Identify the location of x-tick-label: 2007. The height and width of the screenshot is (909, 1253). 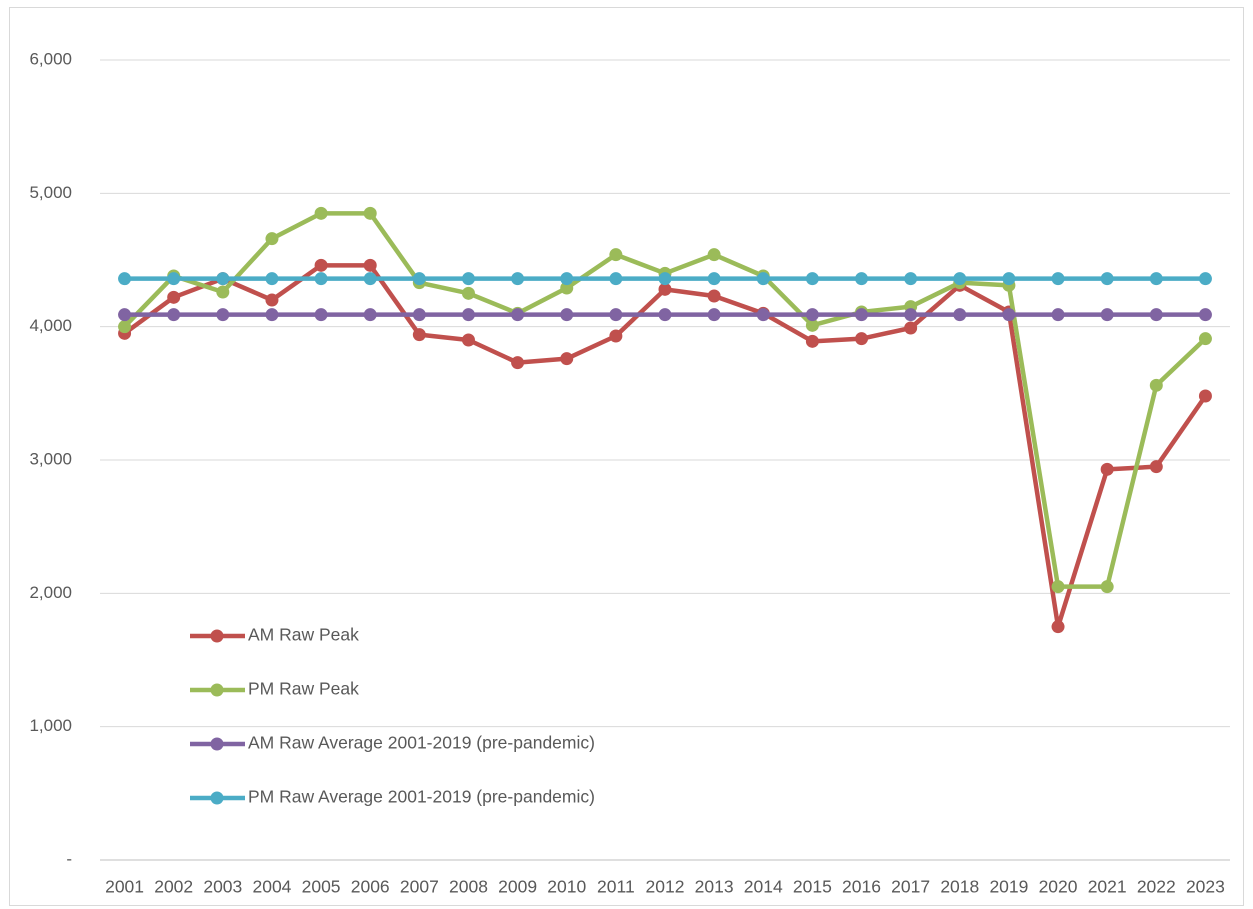
(419, 887).